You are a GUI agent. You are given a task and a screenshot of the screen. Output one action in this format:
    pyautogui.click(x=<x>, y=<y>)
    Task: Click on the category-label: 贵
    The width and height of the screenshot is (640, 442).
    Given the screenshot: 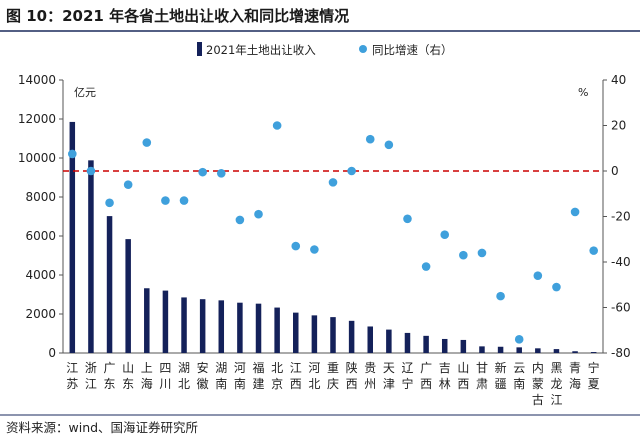 What is the action you would take?
    pyautogui.click(x=370, y=368)
    